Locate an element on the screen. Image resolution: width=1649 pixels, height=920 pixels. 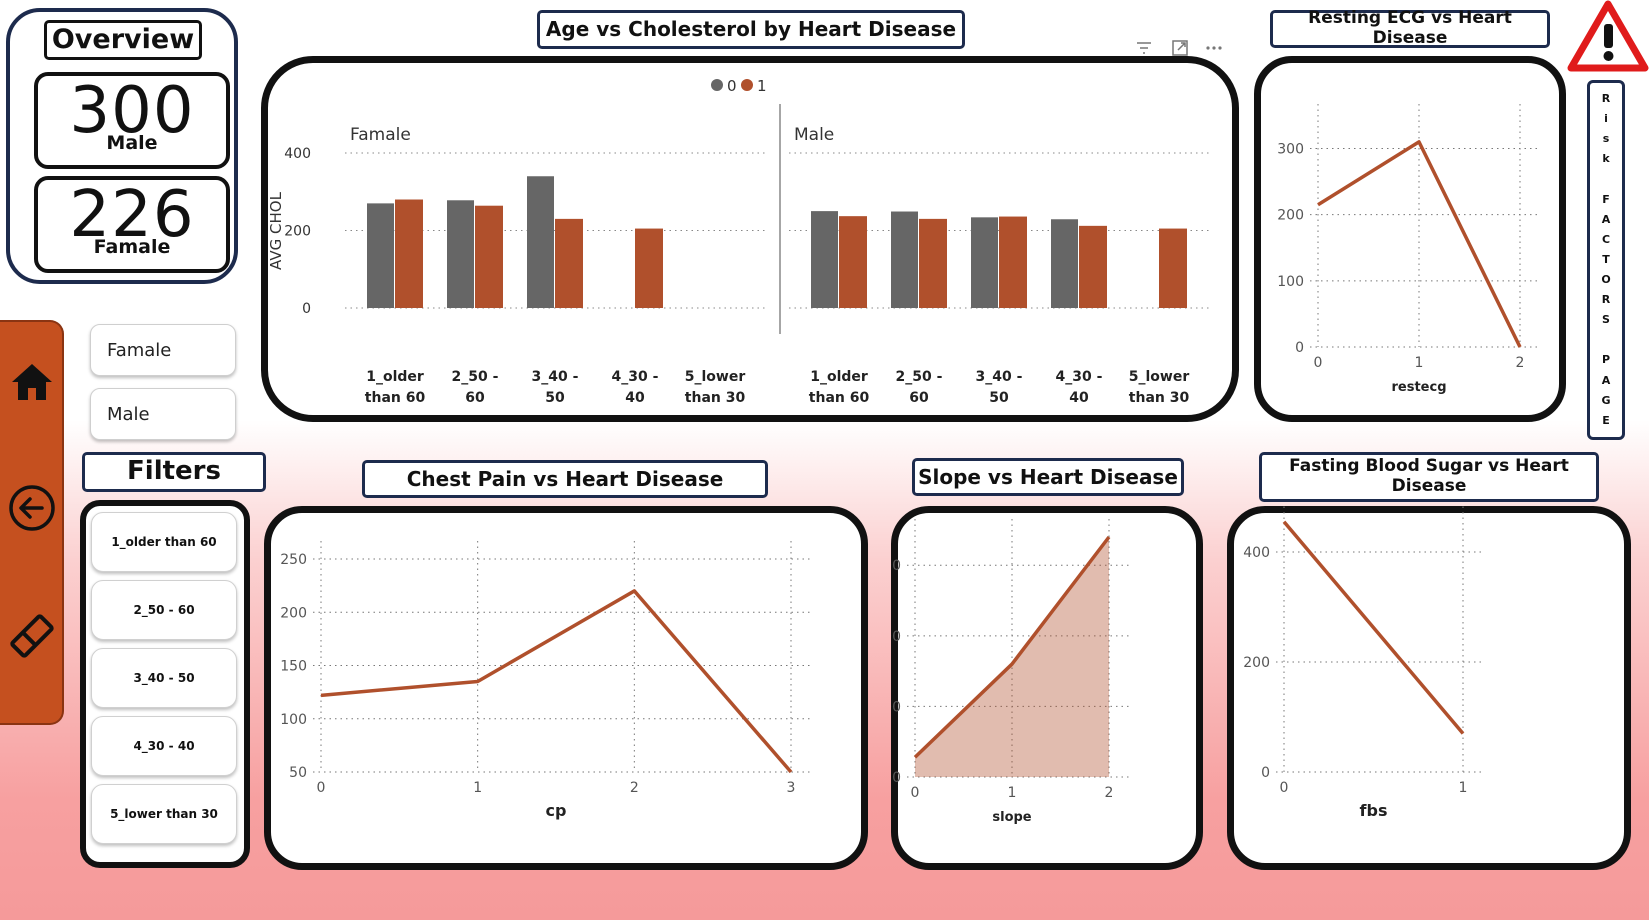
facet-label: Famale is located at coordinates (380, 135).